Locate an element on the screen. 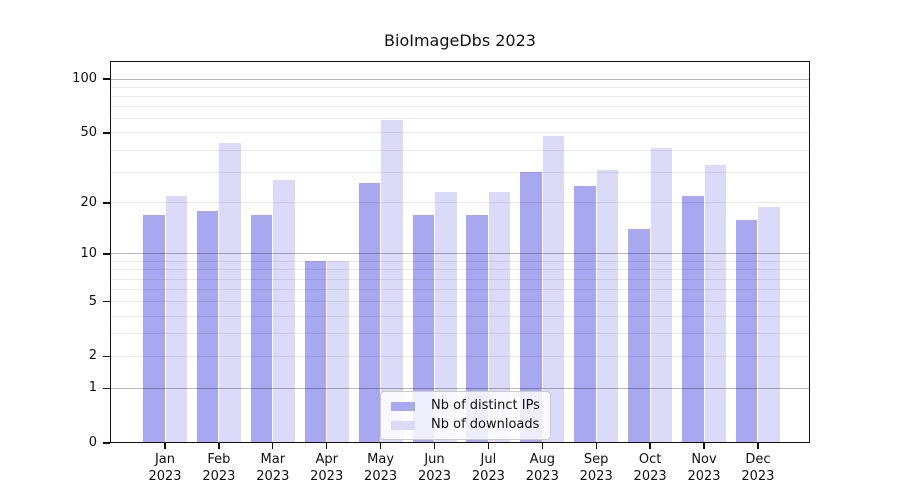  bar-nb-of-downloads-sep is located at coordinates (607, 306).